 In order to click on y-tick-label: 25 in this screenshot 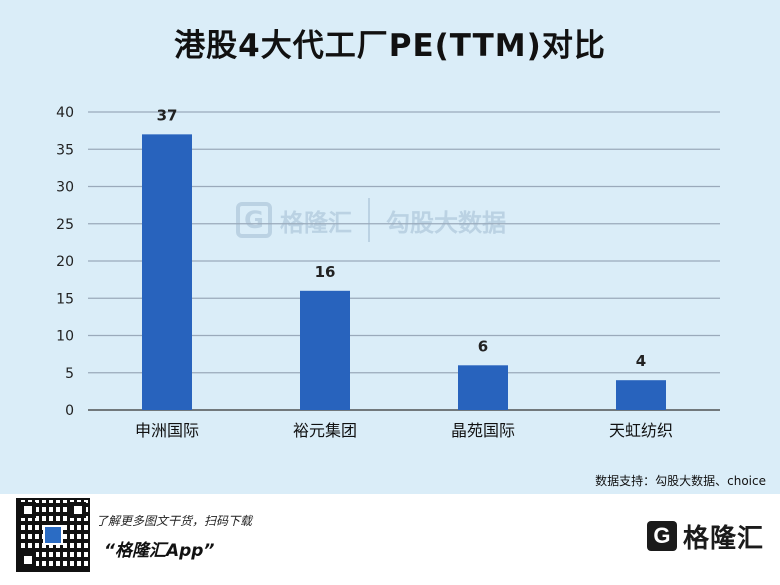, I will do `click(65, 225)`.